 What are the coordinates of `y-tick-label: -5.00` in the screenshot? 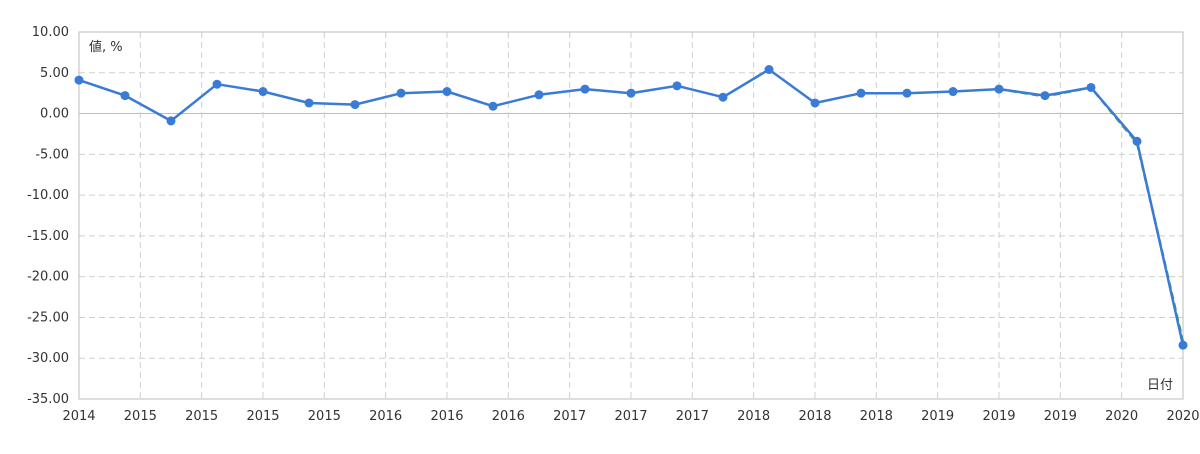 It's located at (52, 154).